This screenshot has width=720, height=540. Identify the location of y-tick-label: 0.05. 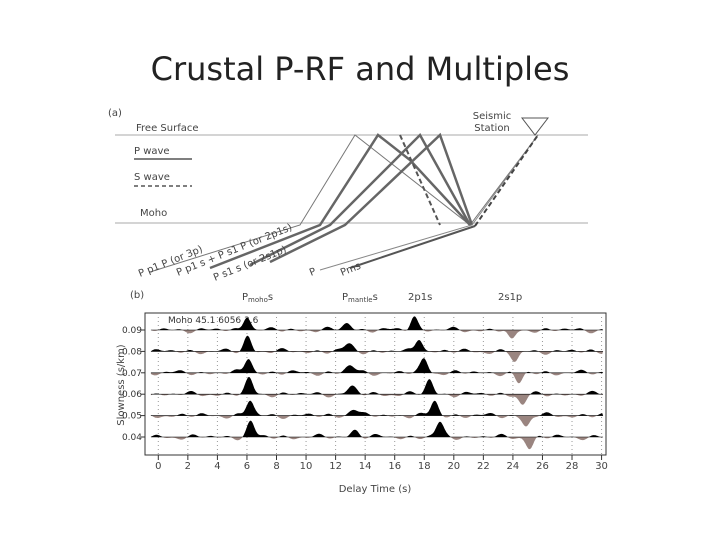
(132, 417).